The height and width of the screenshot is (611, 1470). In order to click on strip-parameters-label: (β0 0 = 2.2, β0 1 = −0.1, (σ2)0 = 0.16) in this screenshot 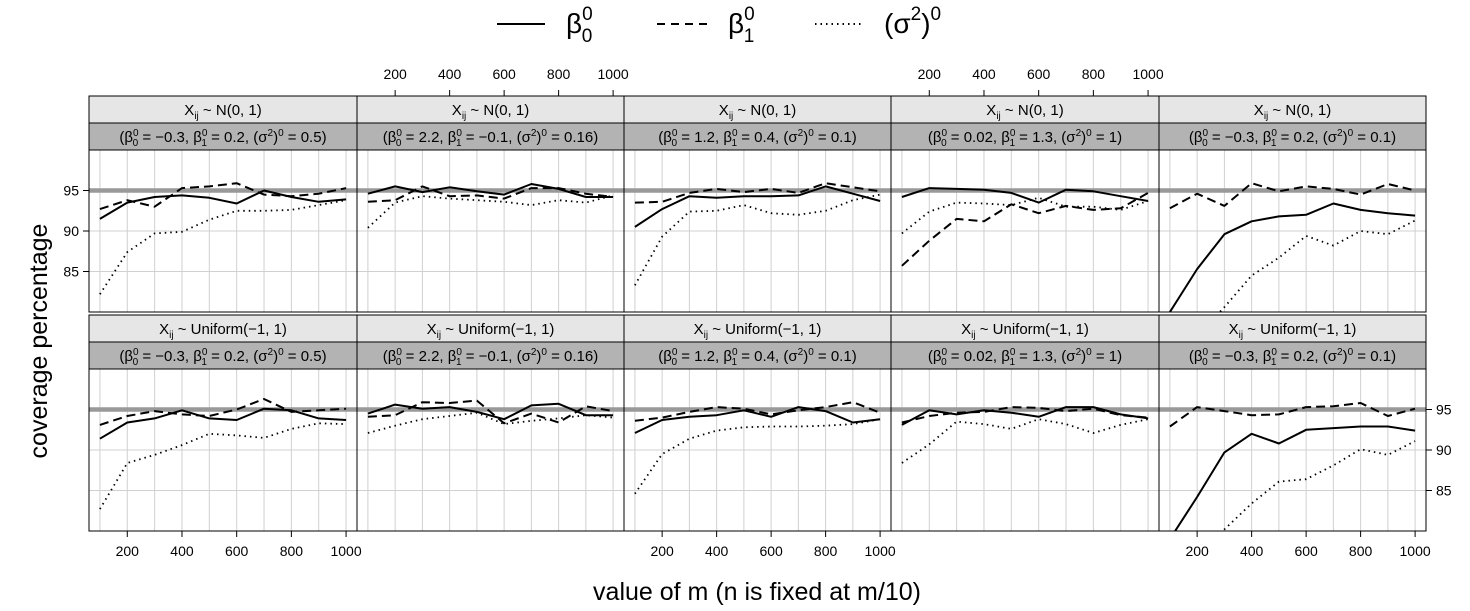, I will do `click(491, 138)`.